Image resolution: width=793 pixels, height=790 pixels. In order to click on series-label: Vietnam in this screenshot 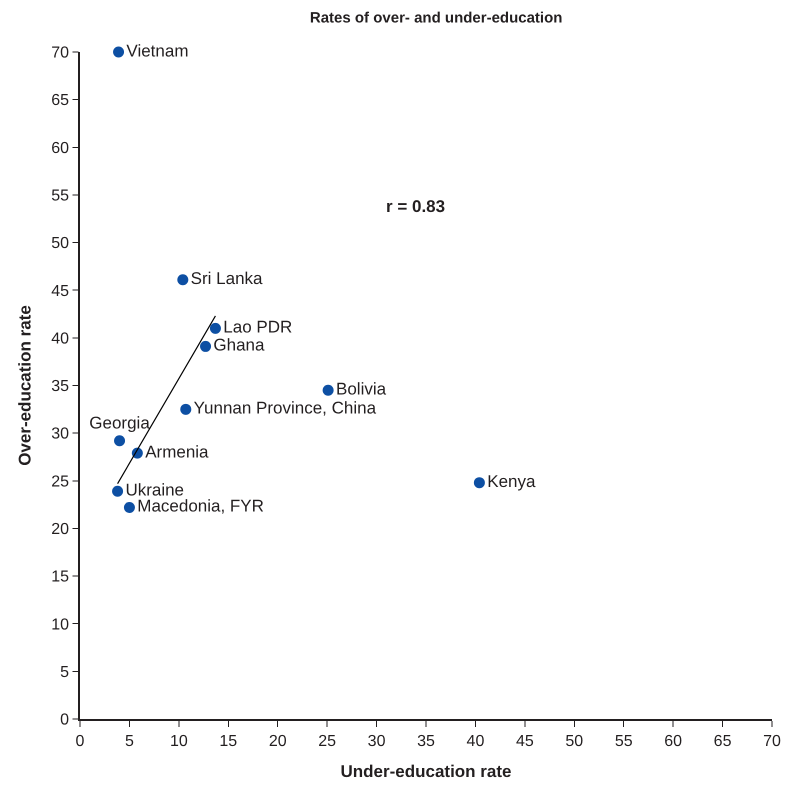, I will do `click(157, 50)`.